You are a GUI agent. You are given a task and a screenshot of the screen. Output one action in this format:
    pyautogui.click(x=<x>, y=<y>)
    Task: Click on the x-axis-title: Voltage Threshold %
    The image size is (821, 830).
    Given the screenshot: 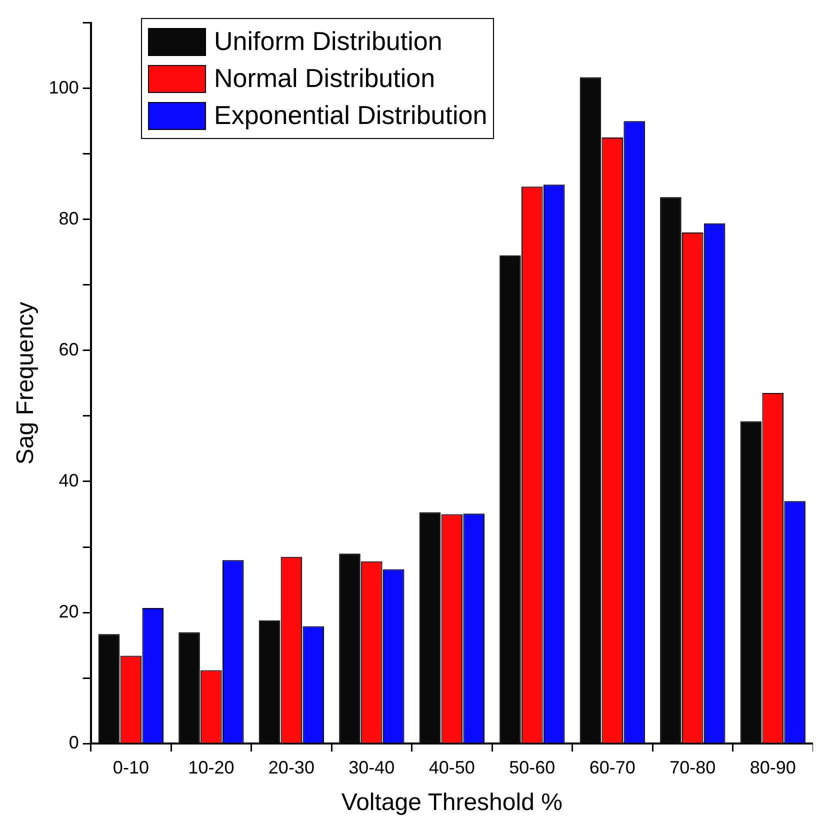 What is the action you would take?
    pyautogui.click(x=451, y=802)
    